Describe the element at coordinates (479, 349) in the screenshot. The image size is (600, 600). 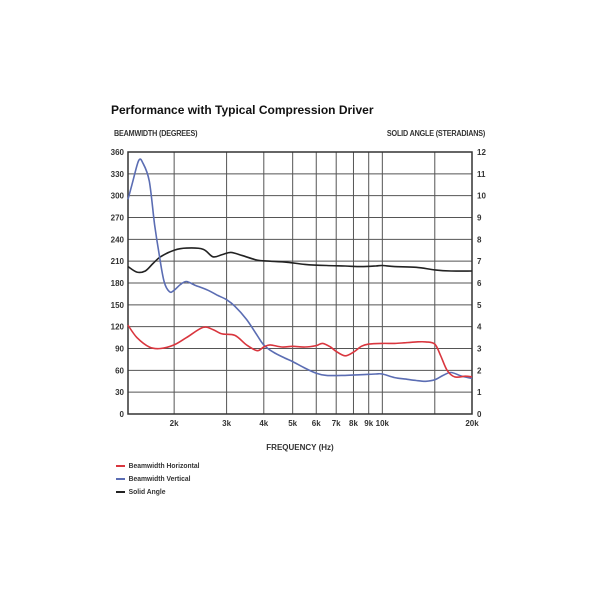
I see `y-tick-label-right: 3` at that location.